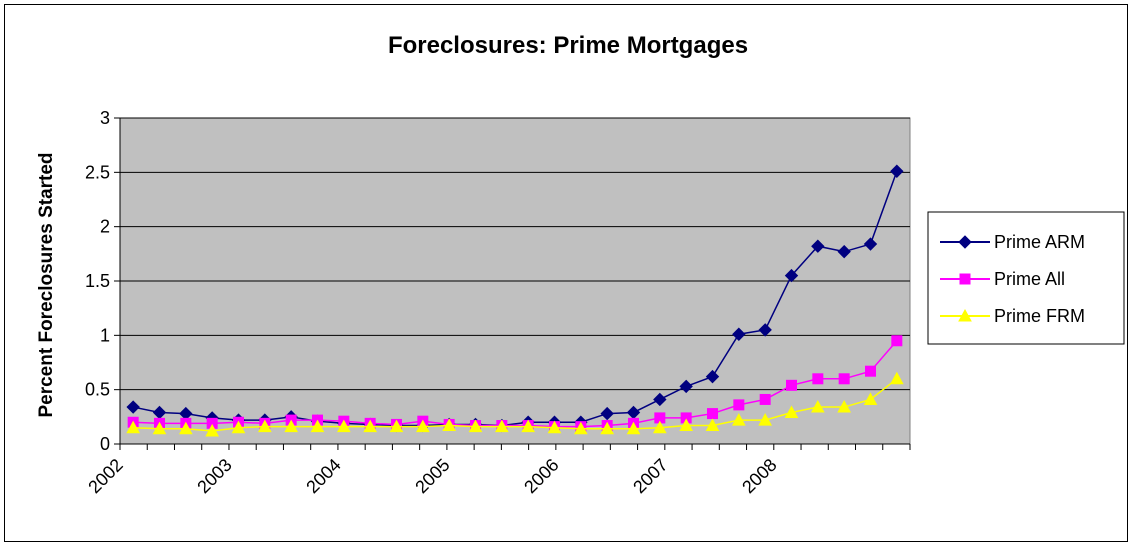  I want to click on y-axis-label: Percent Foreclosures Started, so click(46, 284).